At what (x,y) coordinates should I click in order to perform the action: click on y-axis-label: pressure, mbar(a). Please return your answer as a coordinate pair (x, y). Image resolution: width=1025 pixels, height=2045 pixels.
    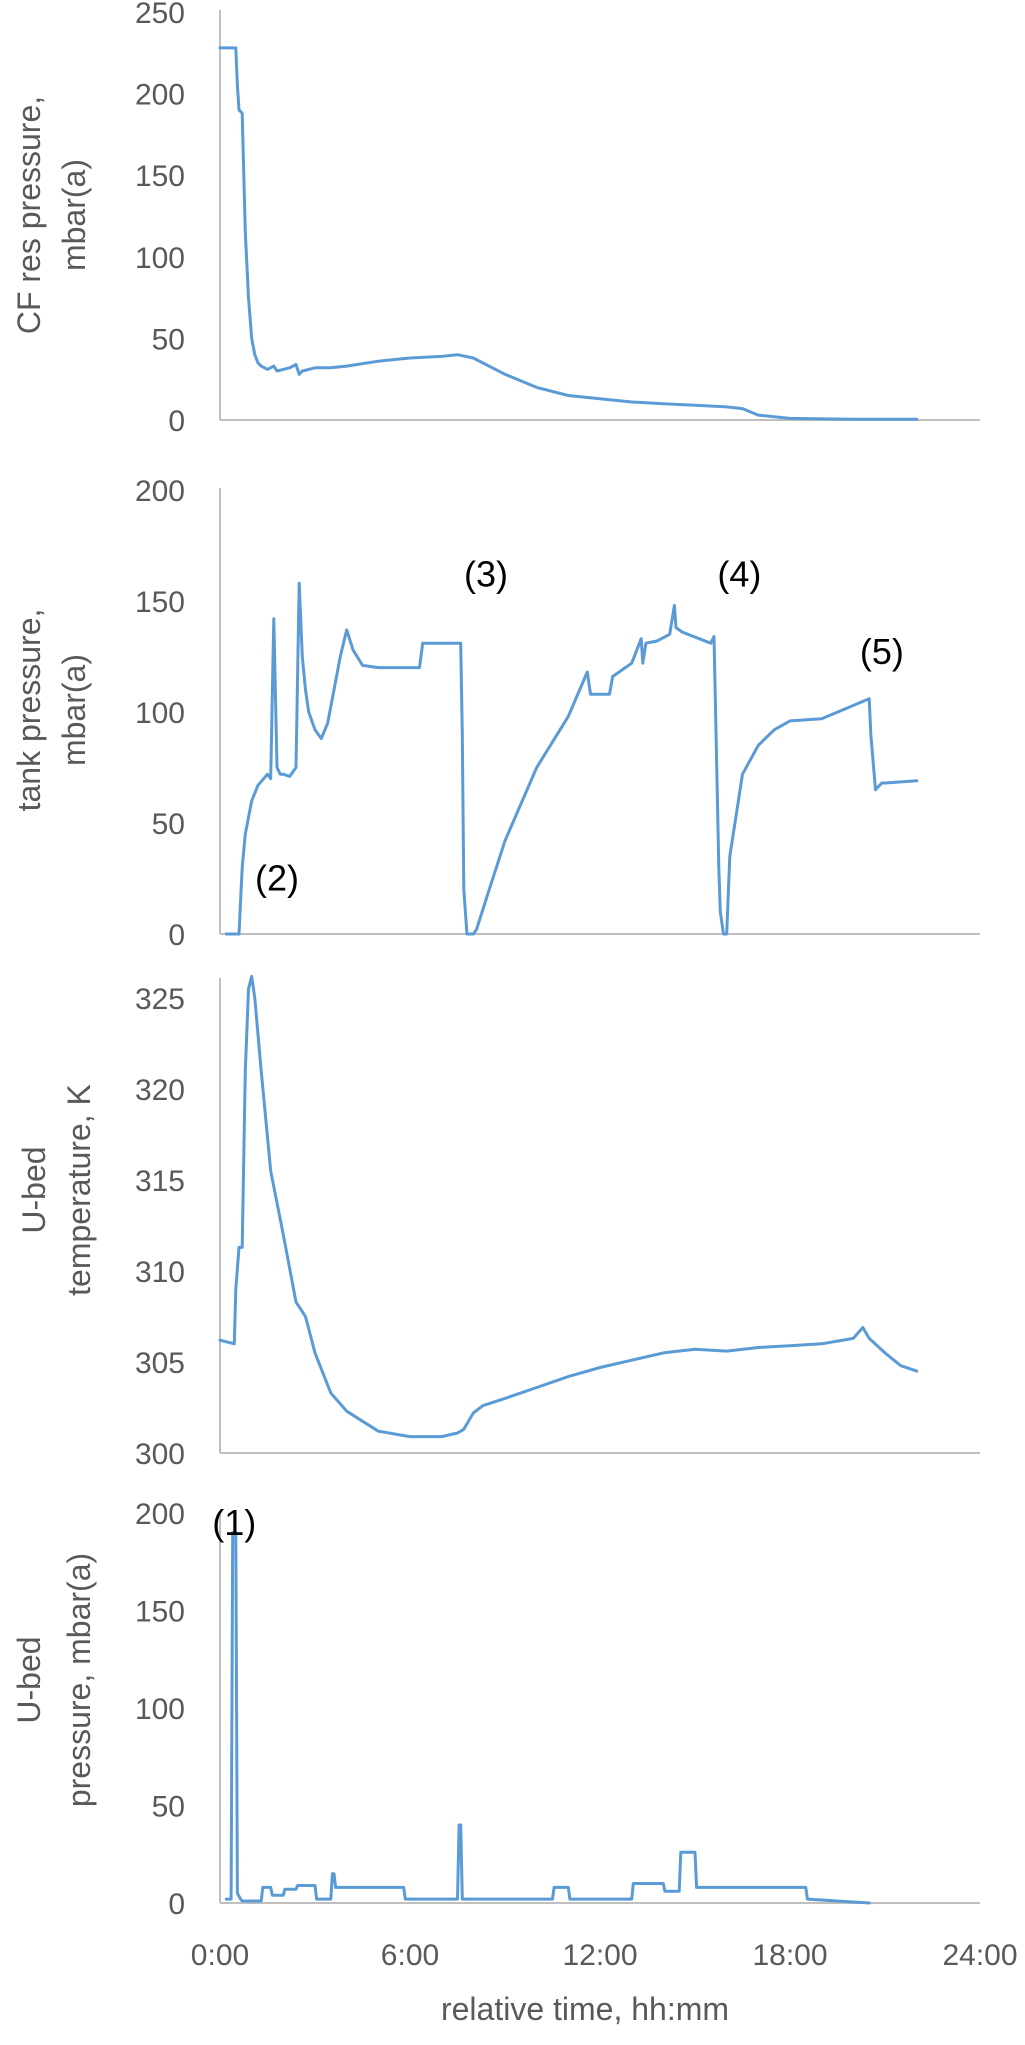
    Looking at the image, I should click on (79, 1680).